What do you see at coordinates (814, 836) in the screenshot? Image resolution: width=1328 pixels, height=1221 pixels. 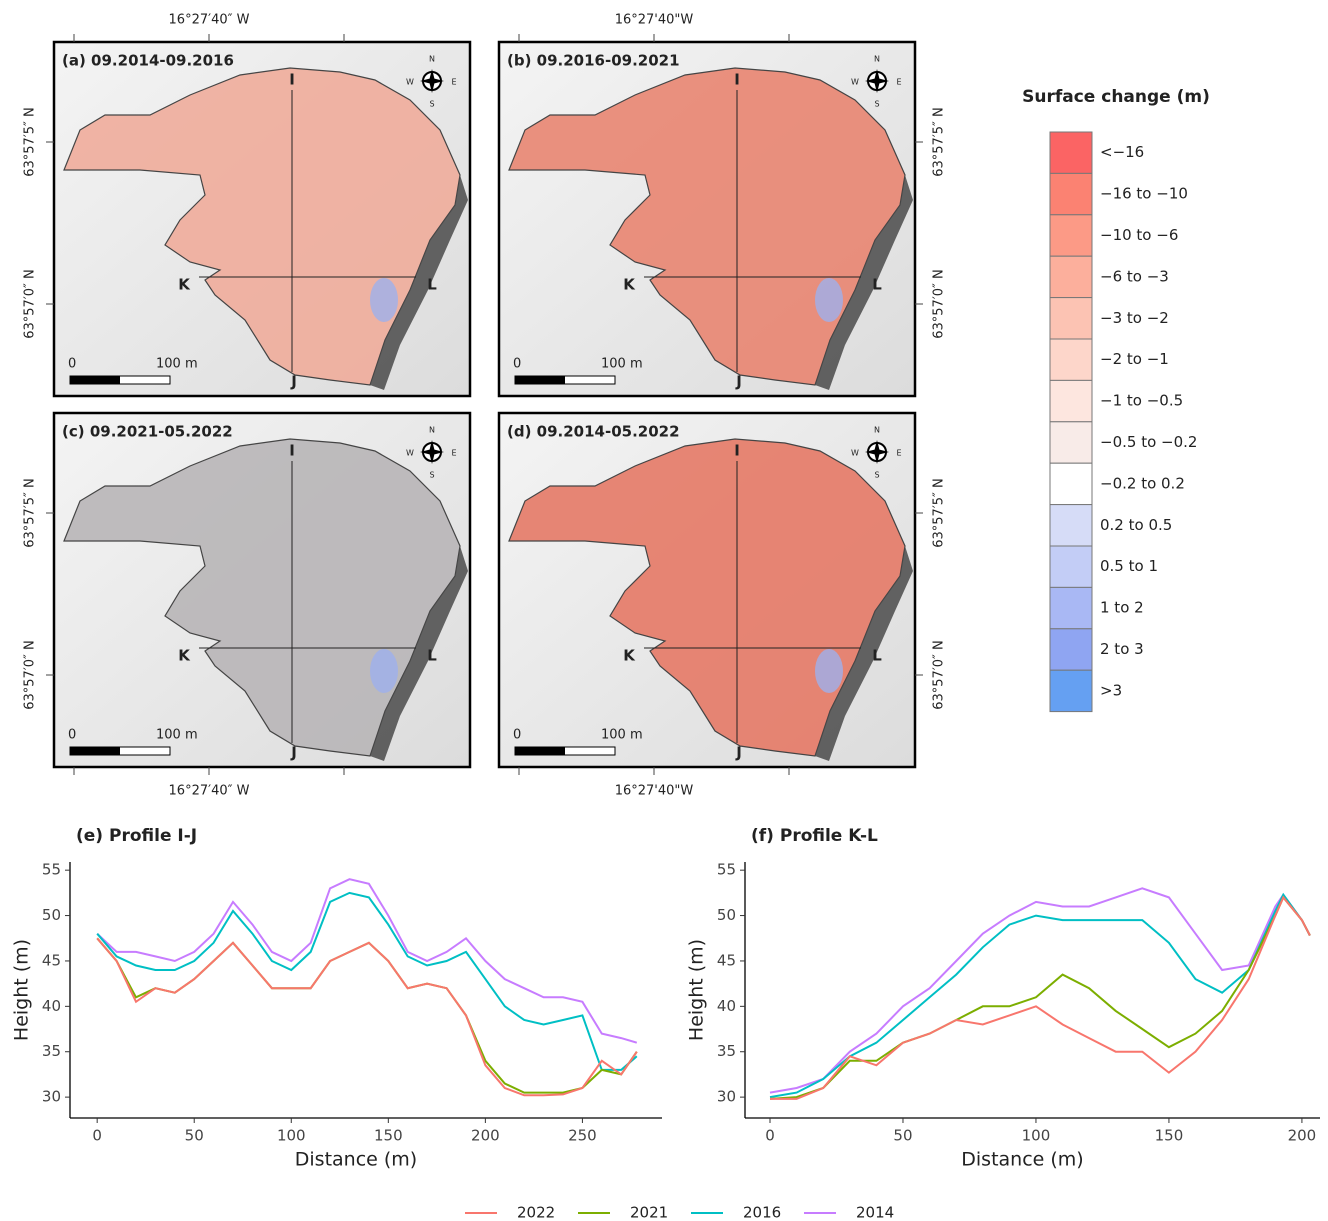 I see `chart-title: (f) Profile K-L` at bounding box center [814, 836].